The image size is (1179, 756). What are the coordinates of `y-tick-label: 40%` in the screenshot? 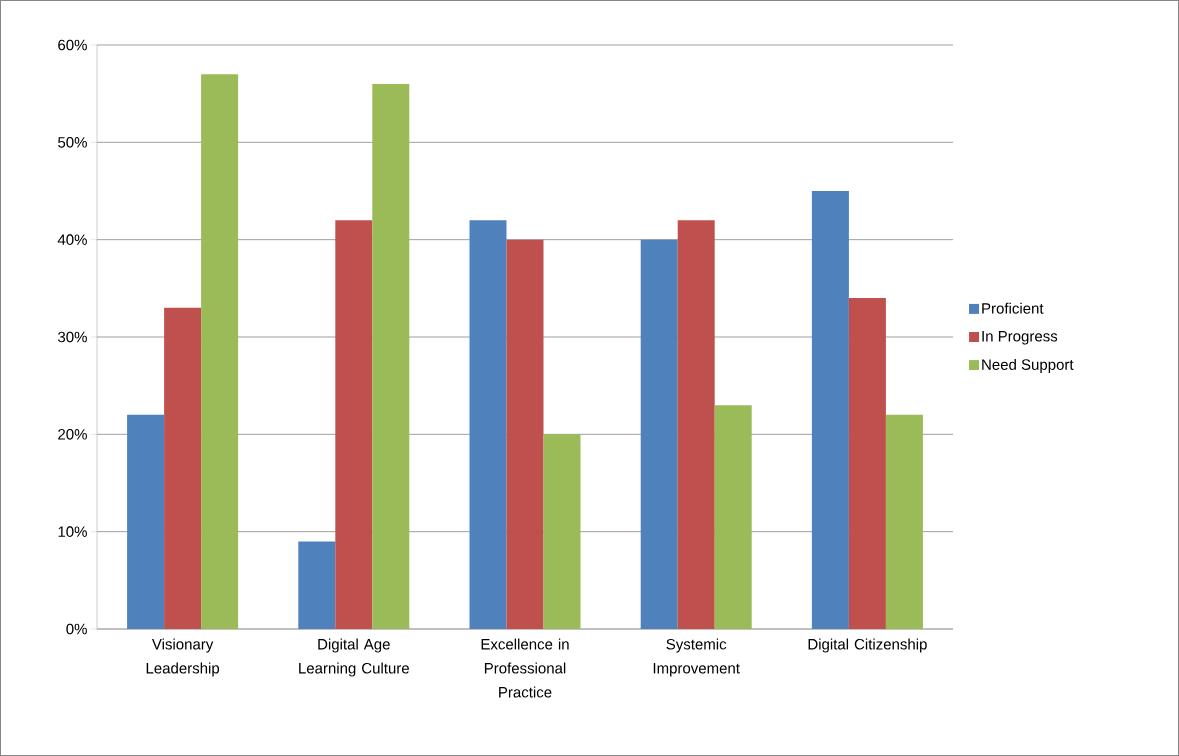 It's located at (72, 239).